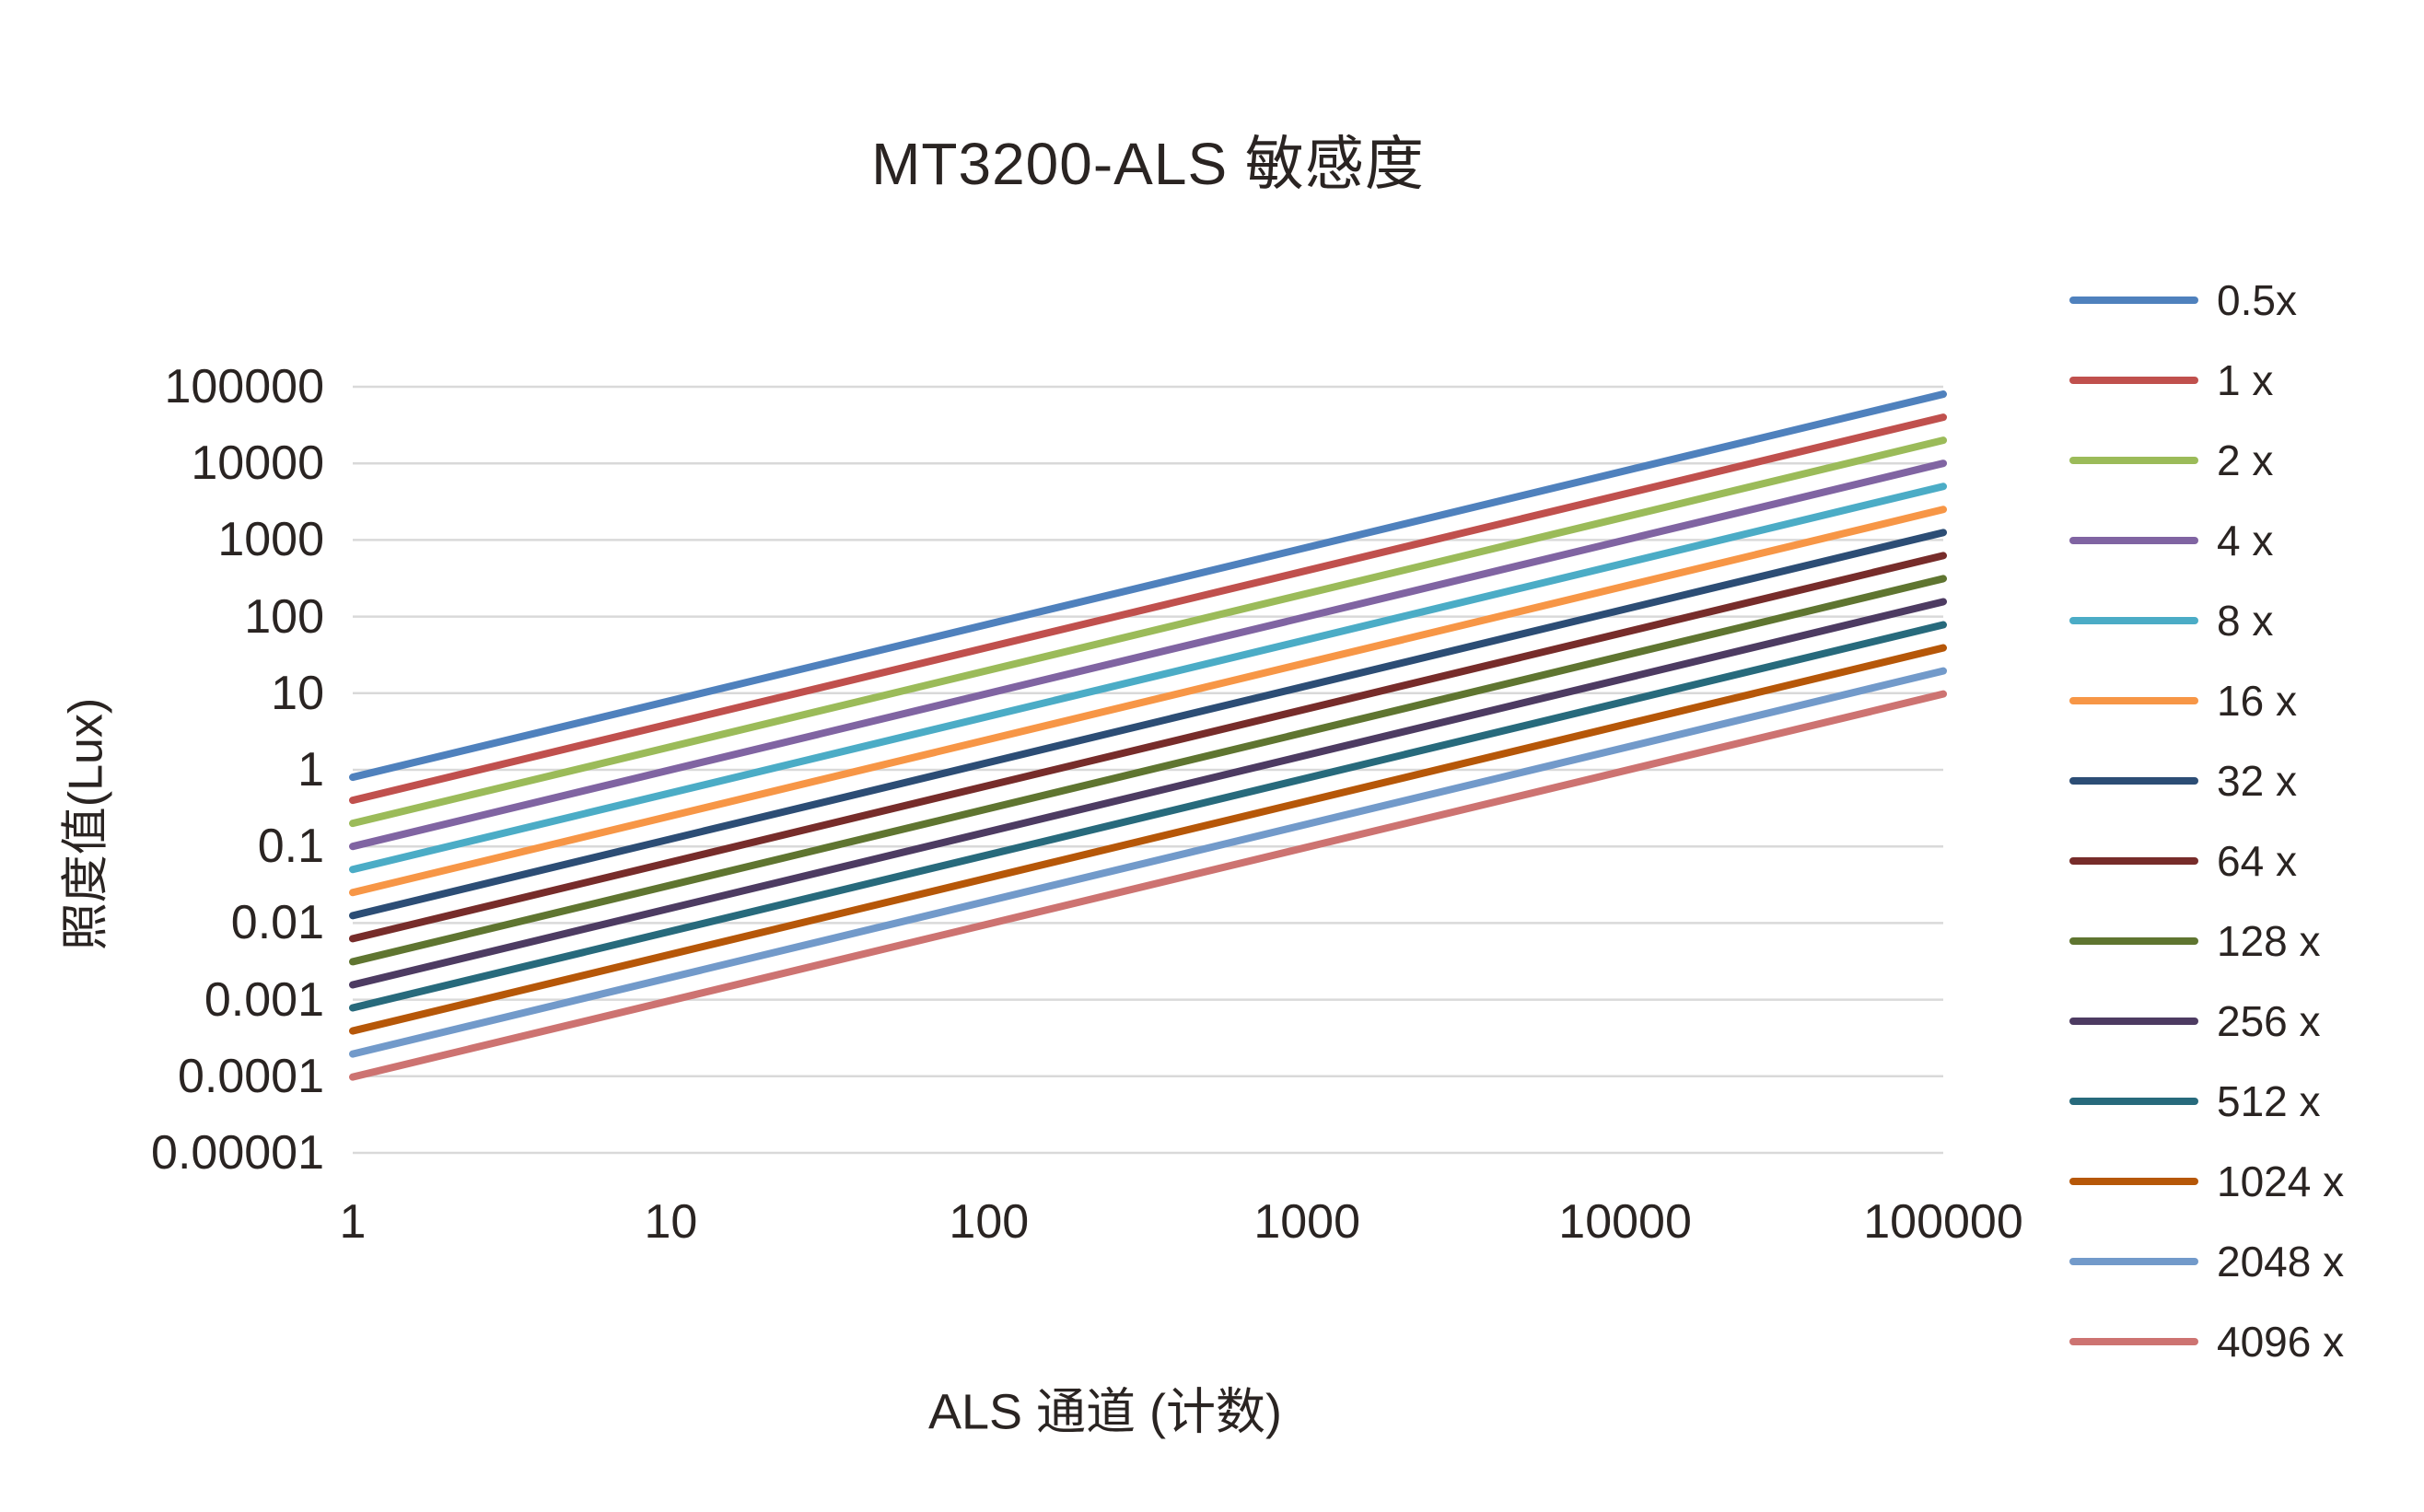 Image resolution: width=2424 pixels, height=1512 pixels. I want to click on legend-item: 4 x, so click(2171, 541).